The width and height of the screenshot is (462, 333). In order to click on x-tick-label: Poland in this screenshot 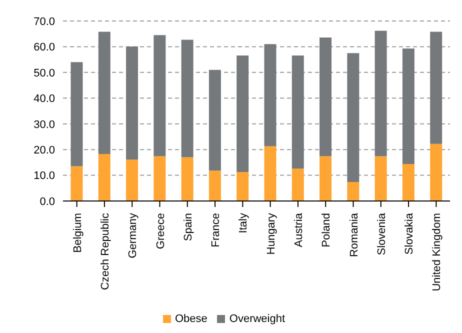, I will do `click(326, 230)`.